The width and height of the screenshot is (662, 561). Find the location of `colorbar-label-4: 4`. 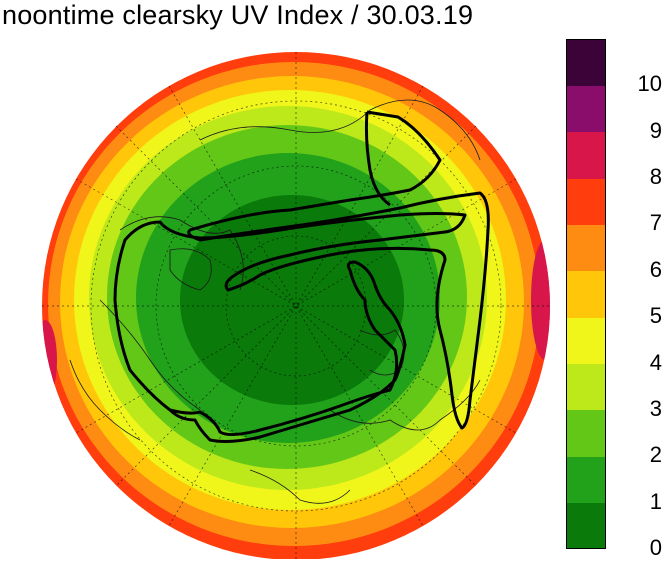

colorbar-label-4: 4 is located at coordinates (655, 362).